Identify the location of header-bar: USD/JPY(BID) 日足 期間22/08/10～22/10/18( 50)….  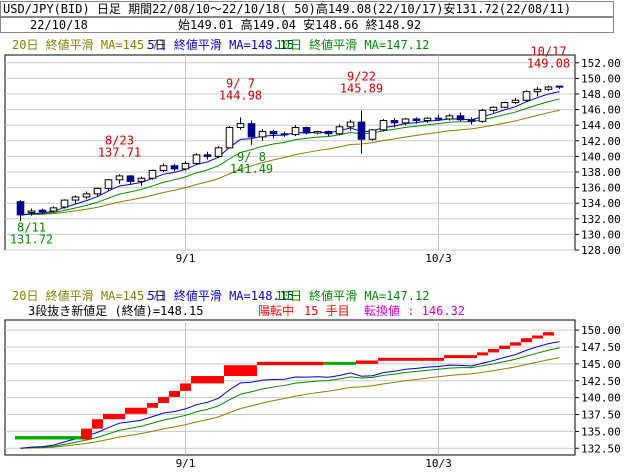
(312, 33).